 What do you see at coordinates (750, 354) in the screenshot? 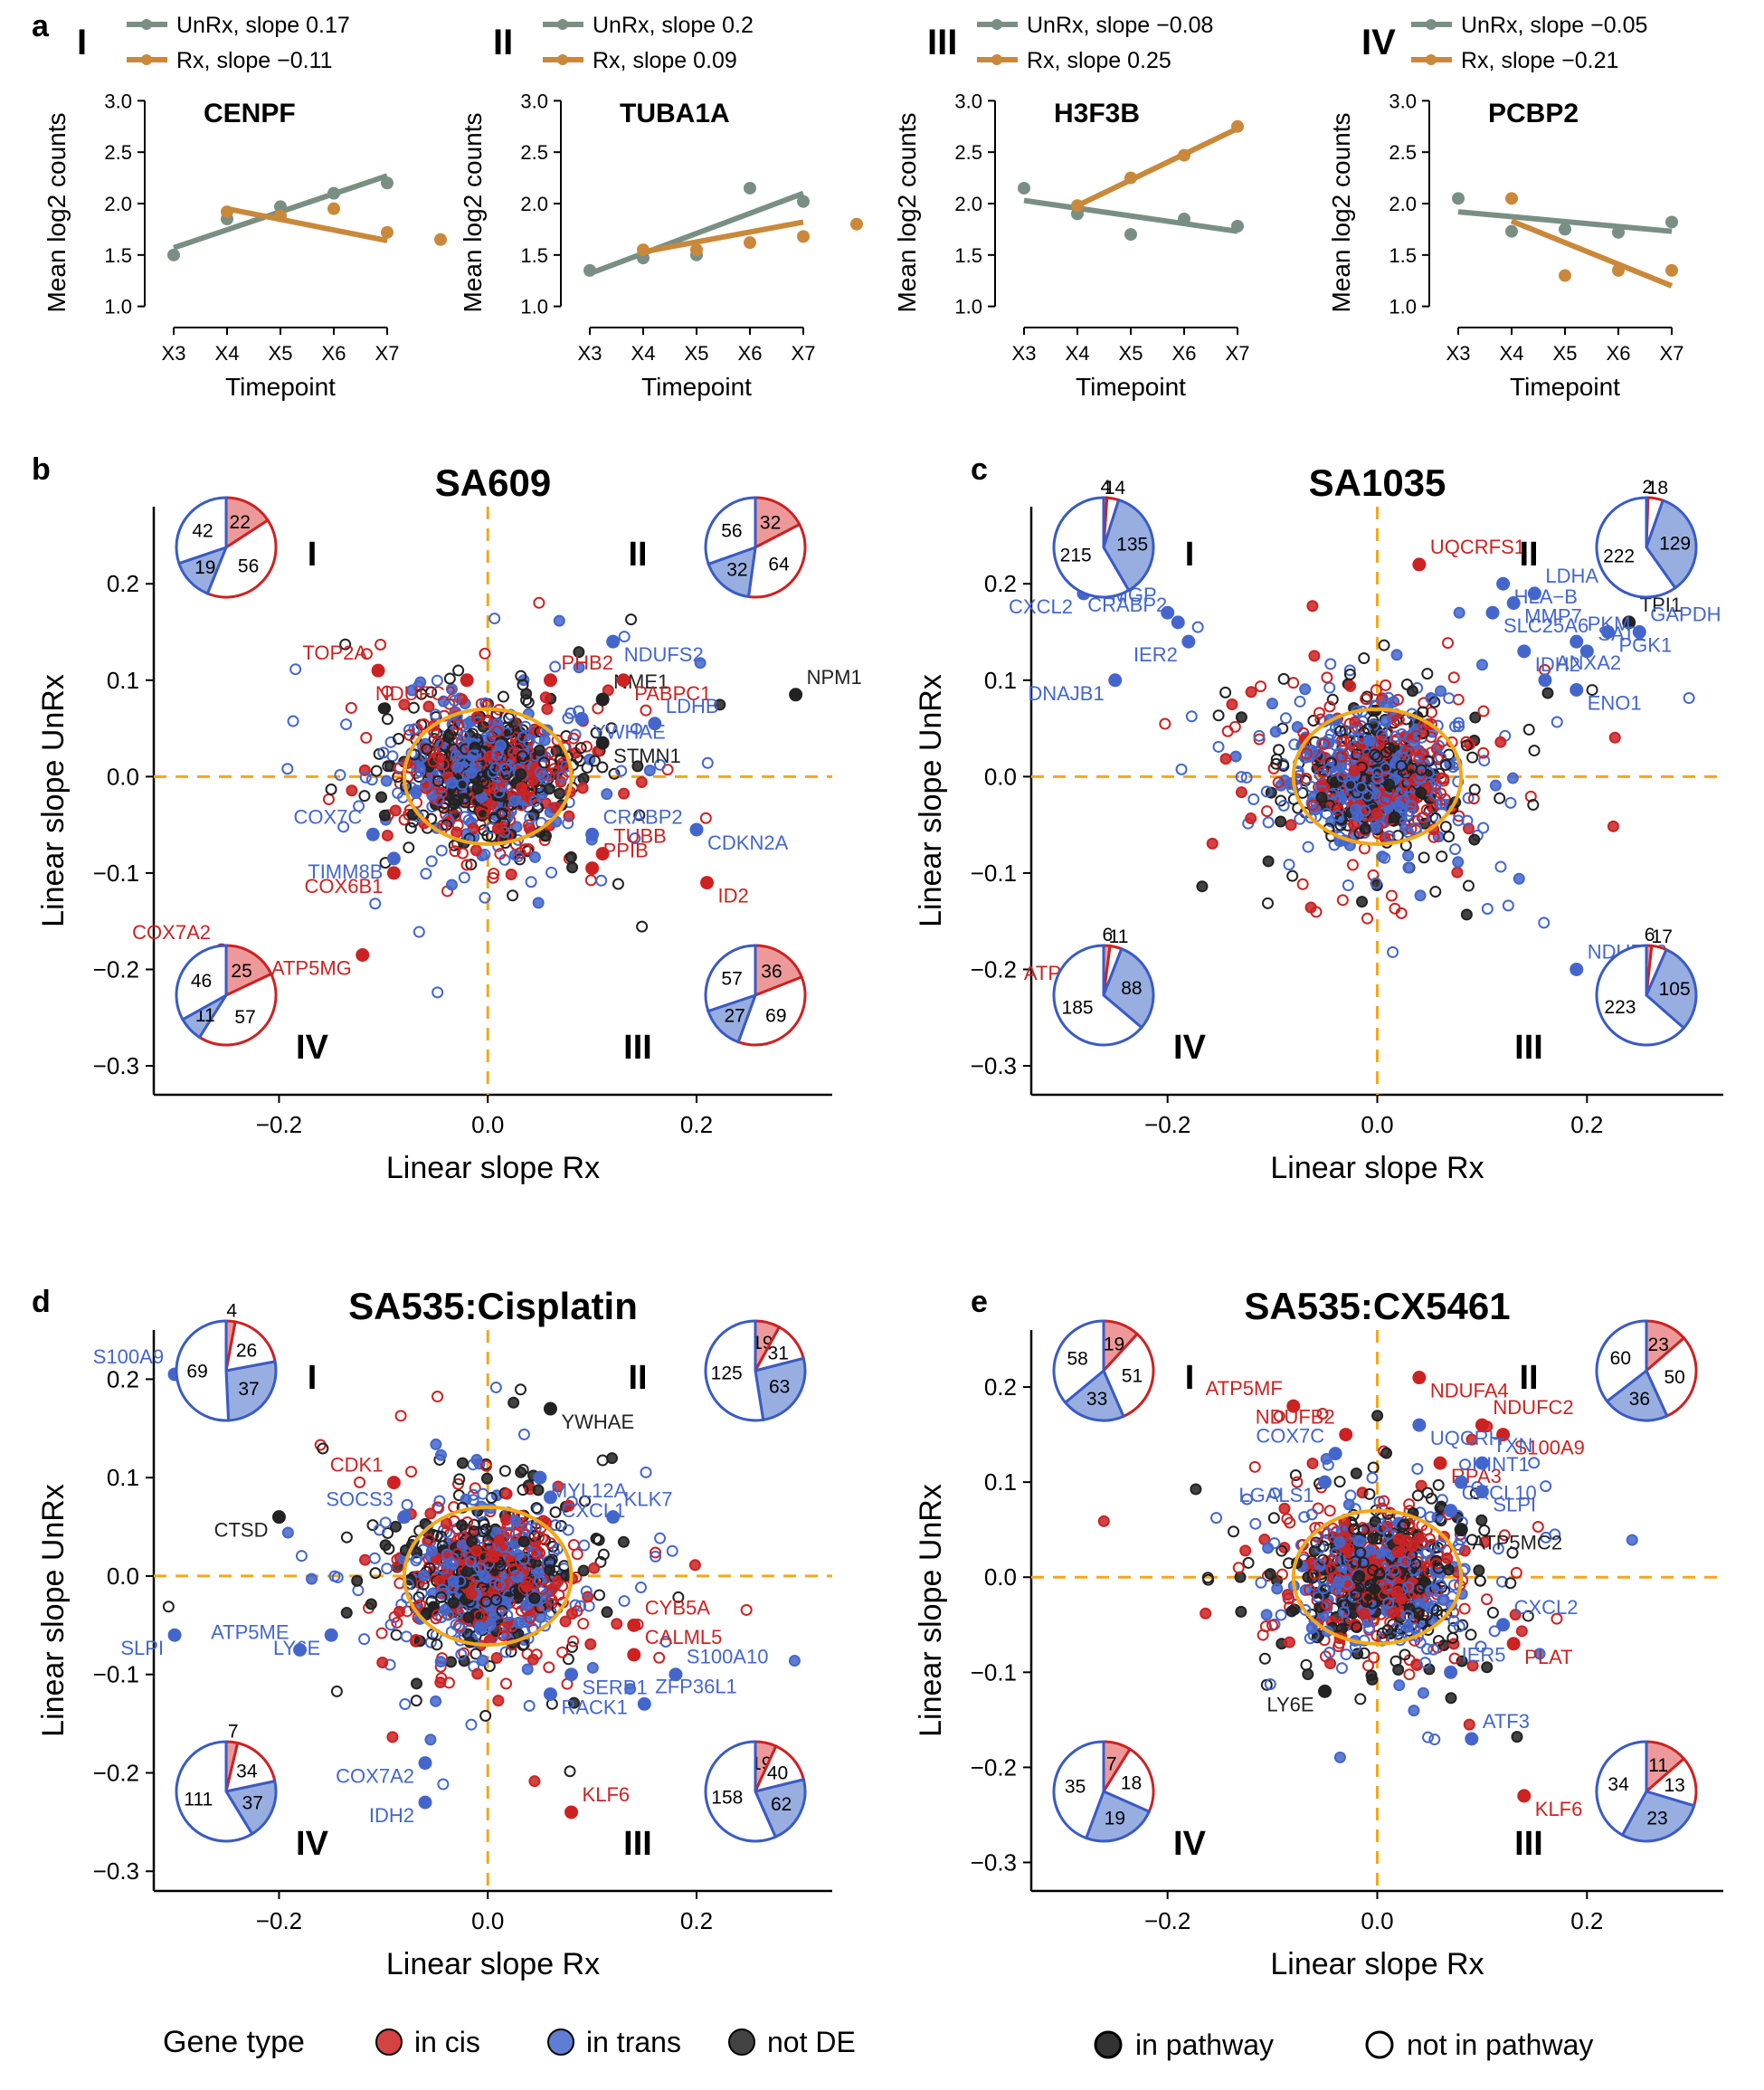
I see `x-tick-label: X6` at bounding box center [750, 354].